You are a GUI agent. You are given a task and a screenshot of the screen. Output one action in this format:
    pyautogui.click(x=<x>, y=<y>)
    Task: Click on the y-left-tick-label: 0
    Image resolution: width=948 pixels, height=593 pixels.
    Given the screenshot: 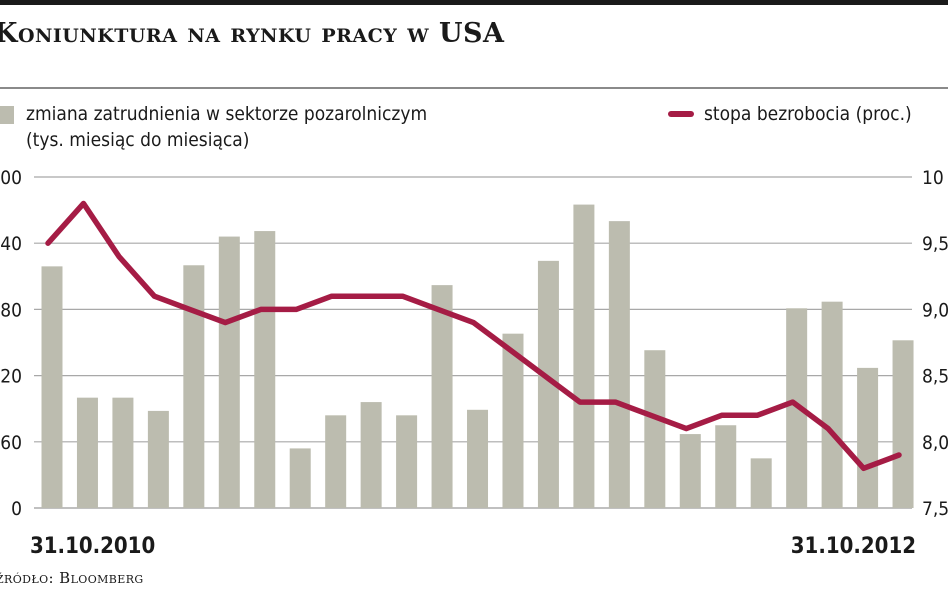 What is the action you would take?
    pyautogui.click(x=16, y=509)
    